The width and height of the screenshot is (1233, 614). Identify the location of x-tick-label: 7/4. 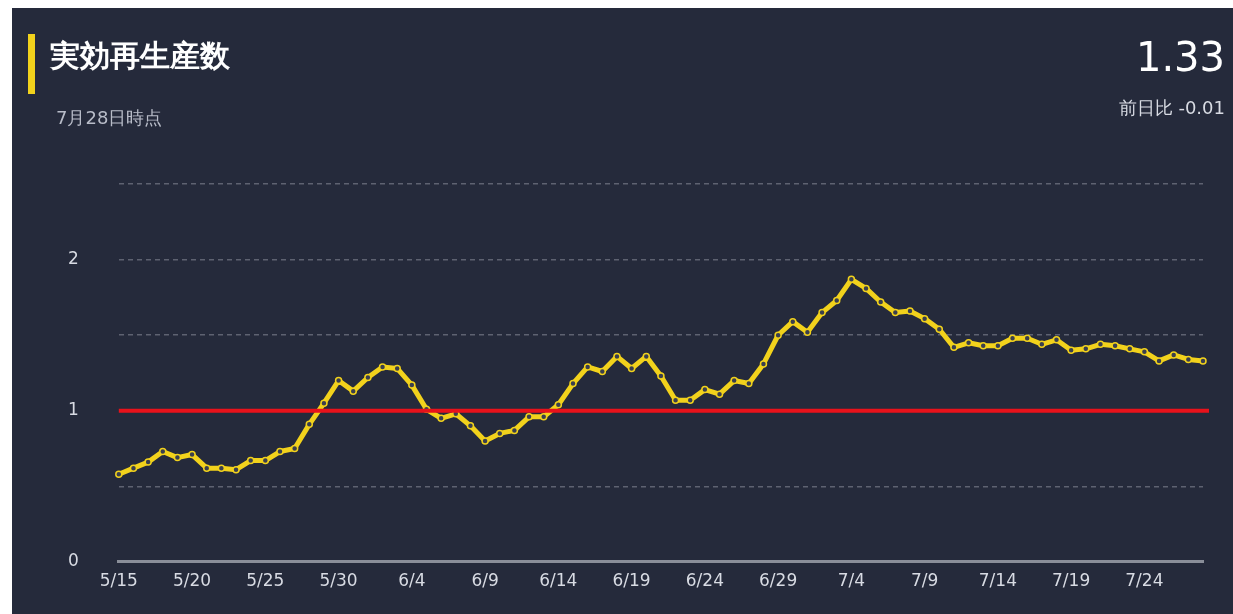
(851, 580).